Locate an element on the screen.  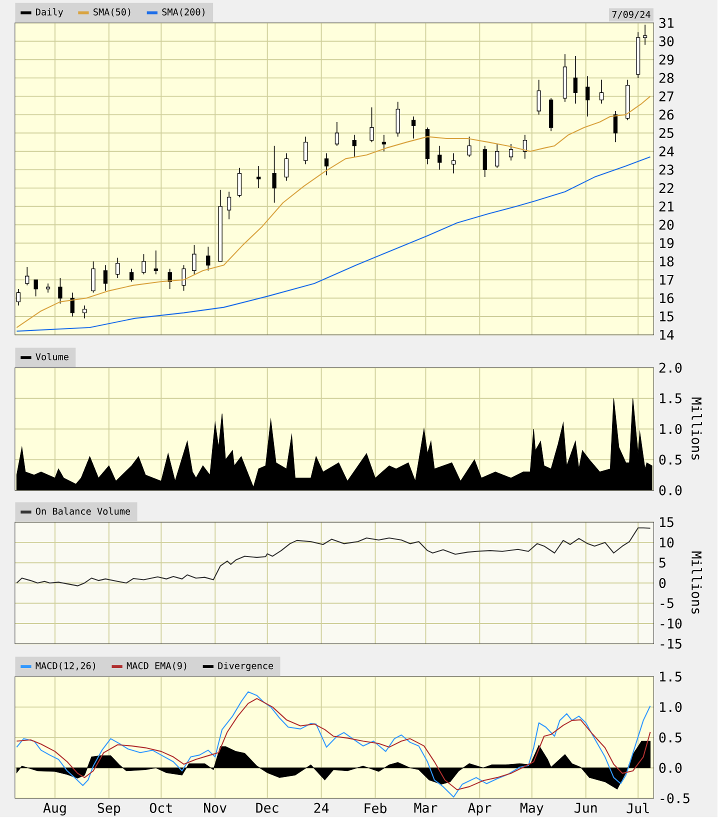
y-tick-label: 26 is located at coordinates (667, 115).